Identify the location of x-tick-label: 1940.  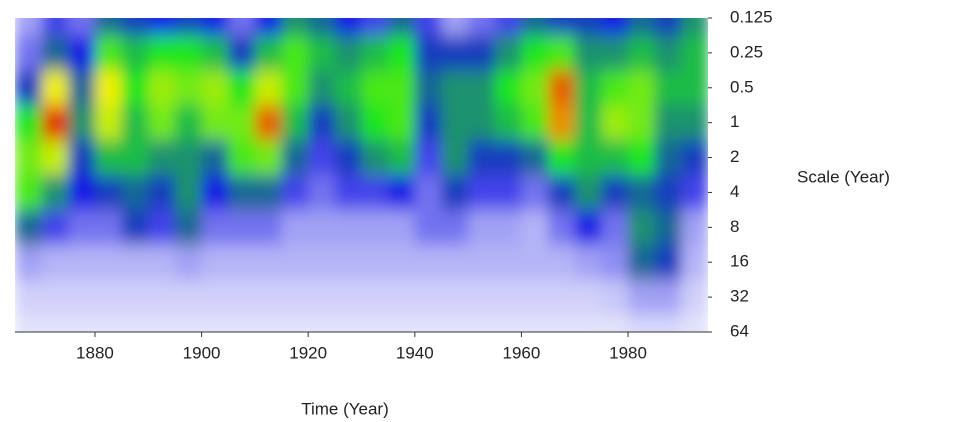
(415, 352).